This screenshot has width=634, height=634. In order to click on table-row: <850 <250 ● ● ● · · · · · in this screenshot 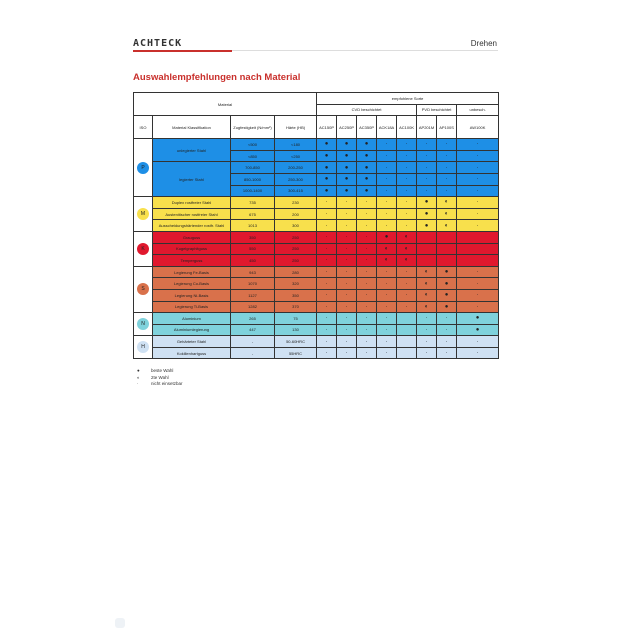, I will do `click(317, 156)`.